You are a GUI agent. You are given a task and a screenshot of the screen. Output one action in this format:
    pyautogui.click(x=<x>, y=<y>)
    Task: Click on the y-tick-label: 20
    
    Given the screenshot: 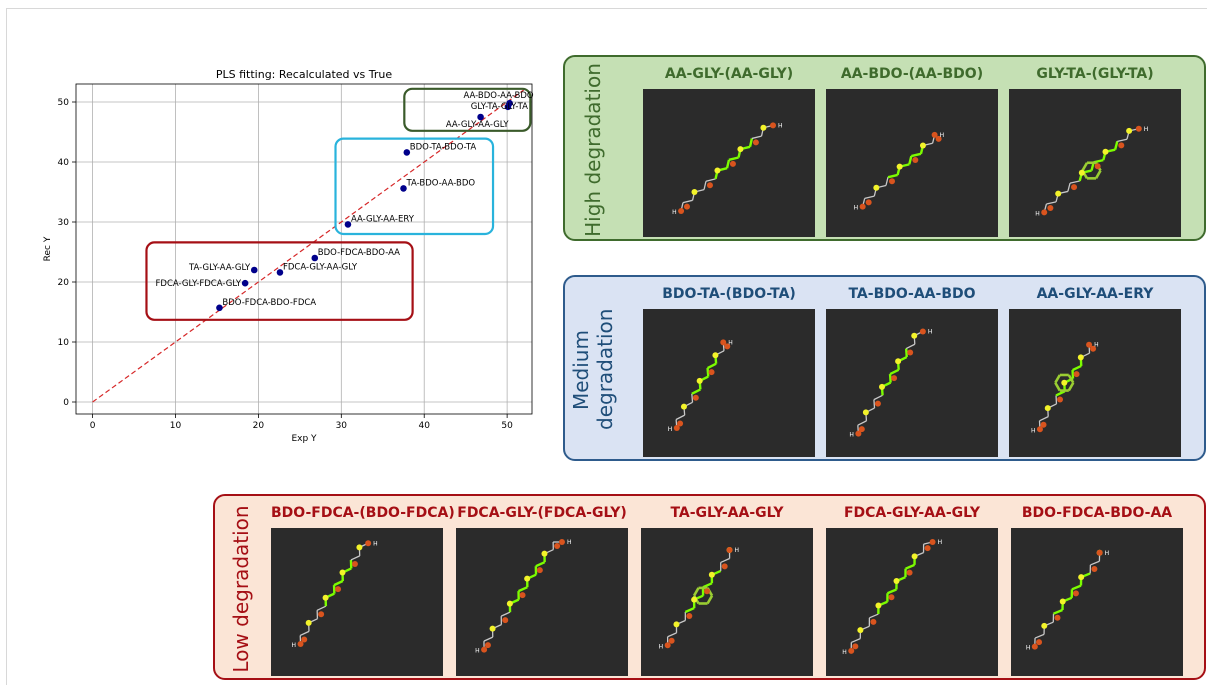 What is the action you would take?
    pyautogui.click(x=64, y=283)
    